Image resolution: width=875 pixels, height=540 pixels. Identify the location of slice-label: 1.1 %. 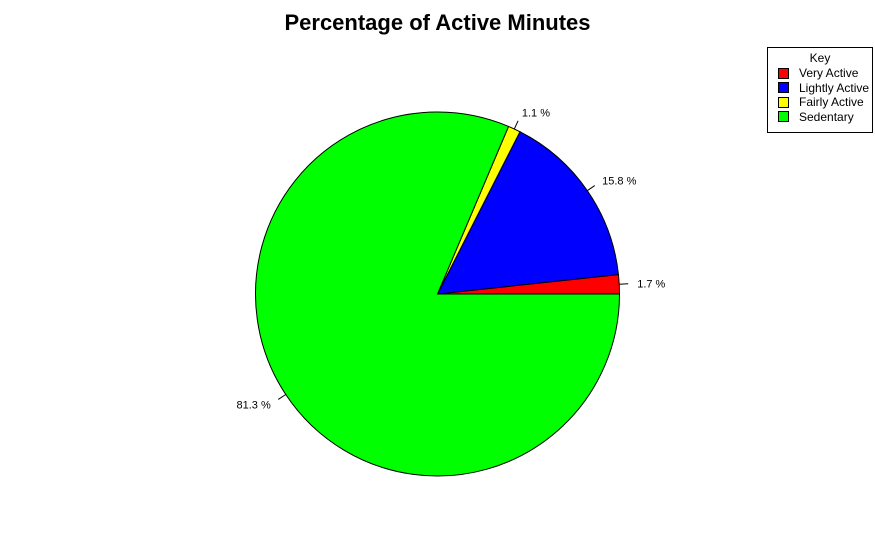
(536, 114).